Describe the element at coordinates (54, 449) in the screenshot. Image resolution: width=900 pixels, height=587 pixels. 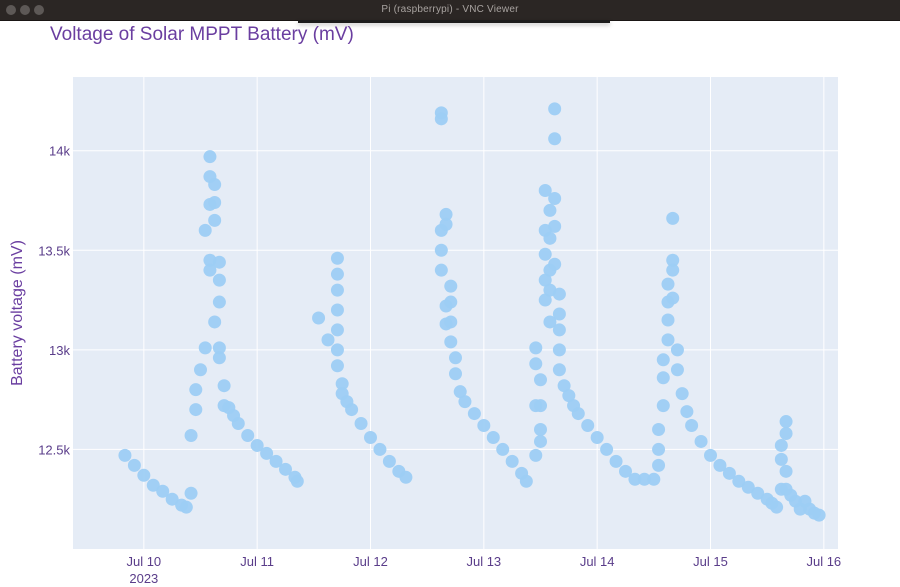
I see `y-tick-label: 12.5k` at that location.